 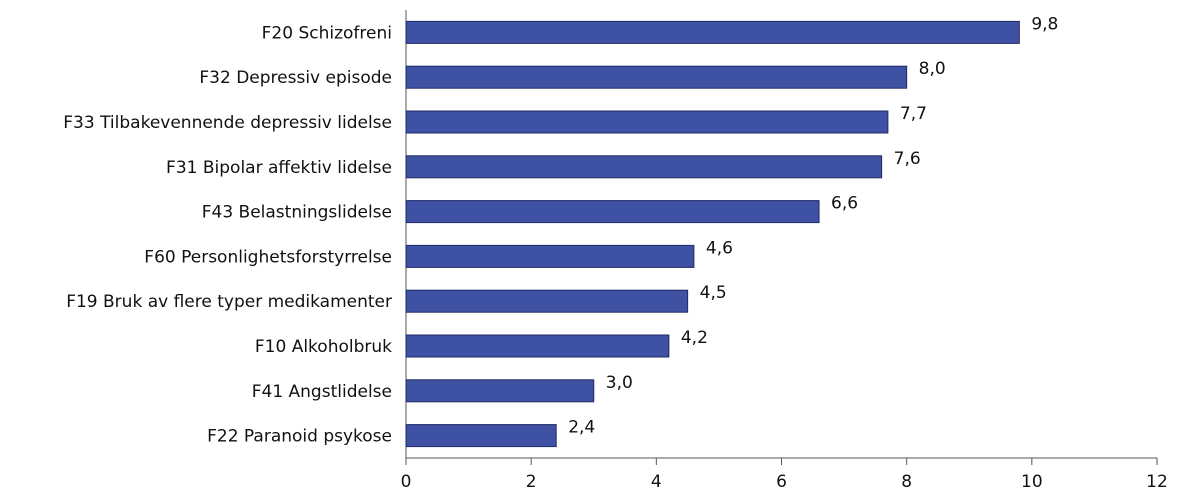 What do you see at coordinates (295, 78) in the screenshot?
I see `y-tick-label: F32 Depressiv episode` at bounding box center [295, 78].